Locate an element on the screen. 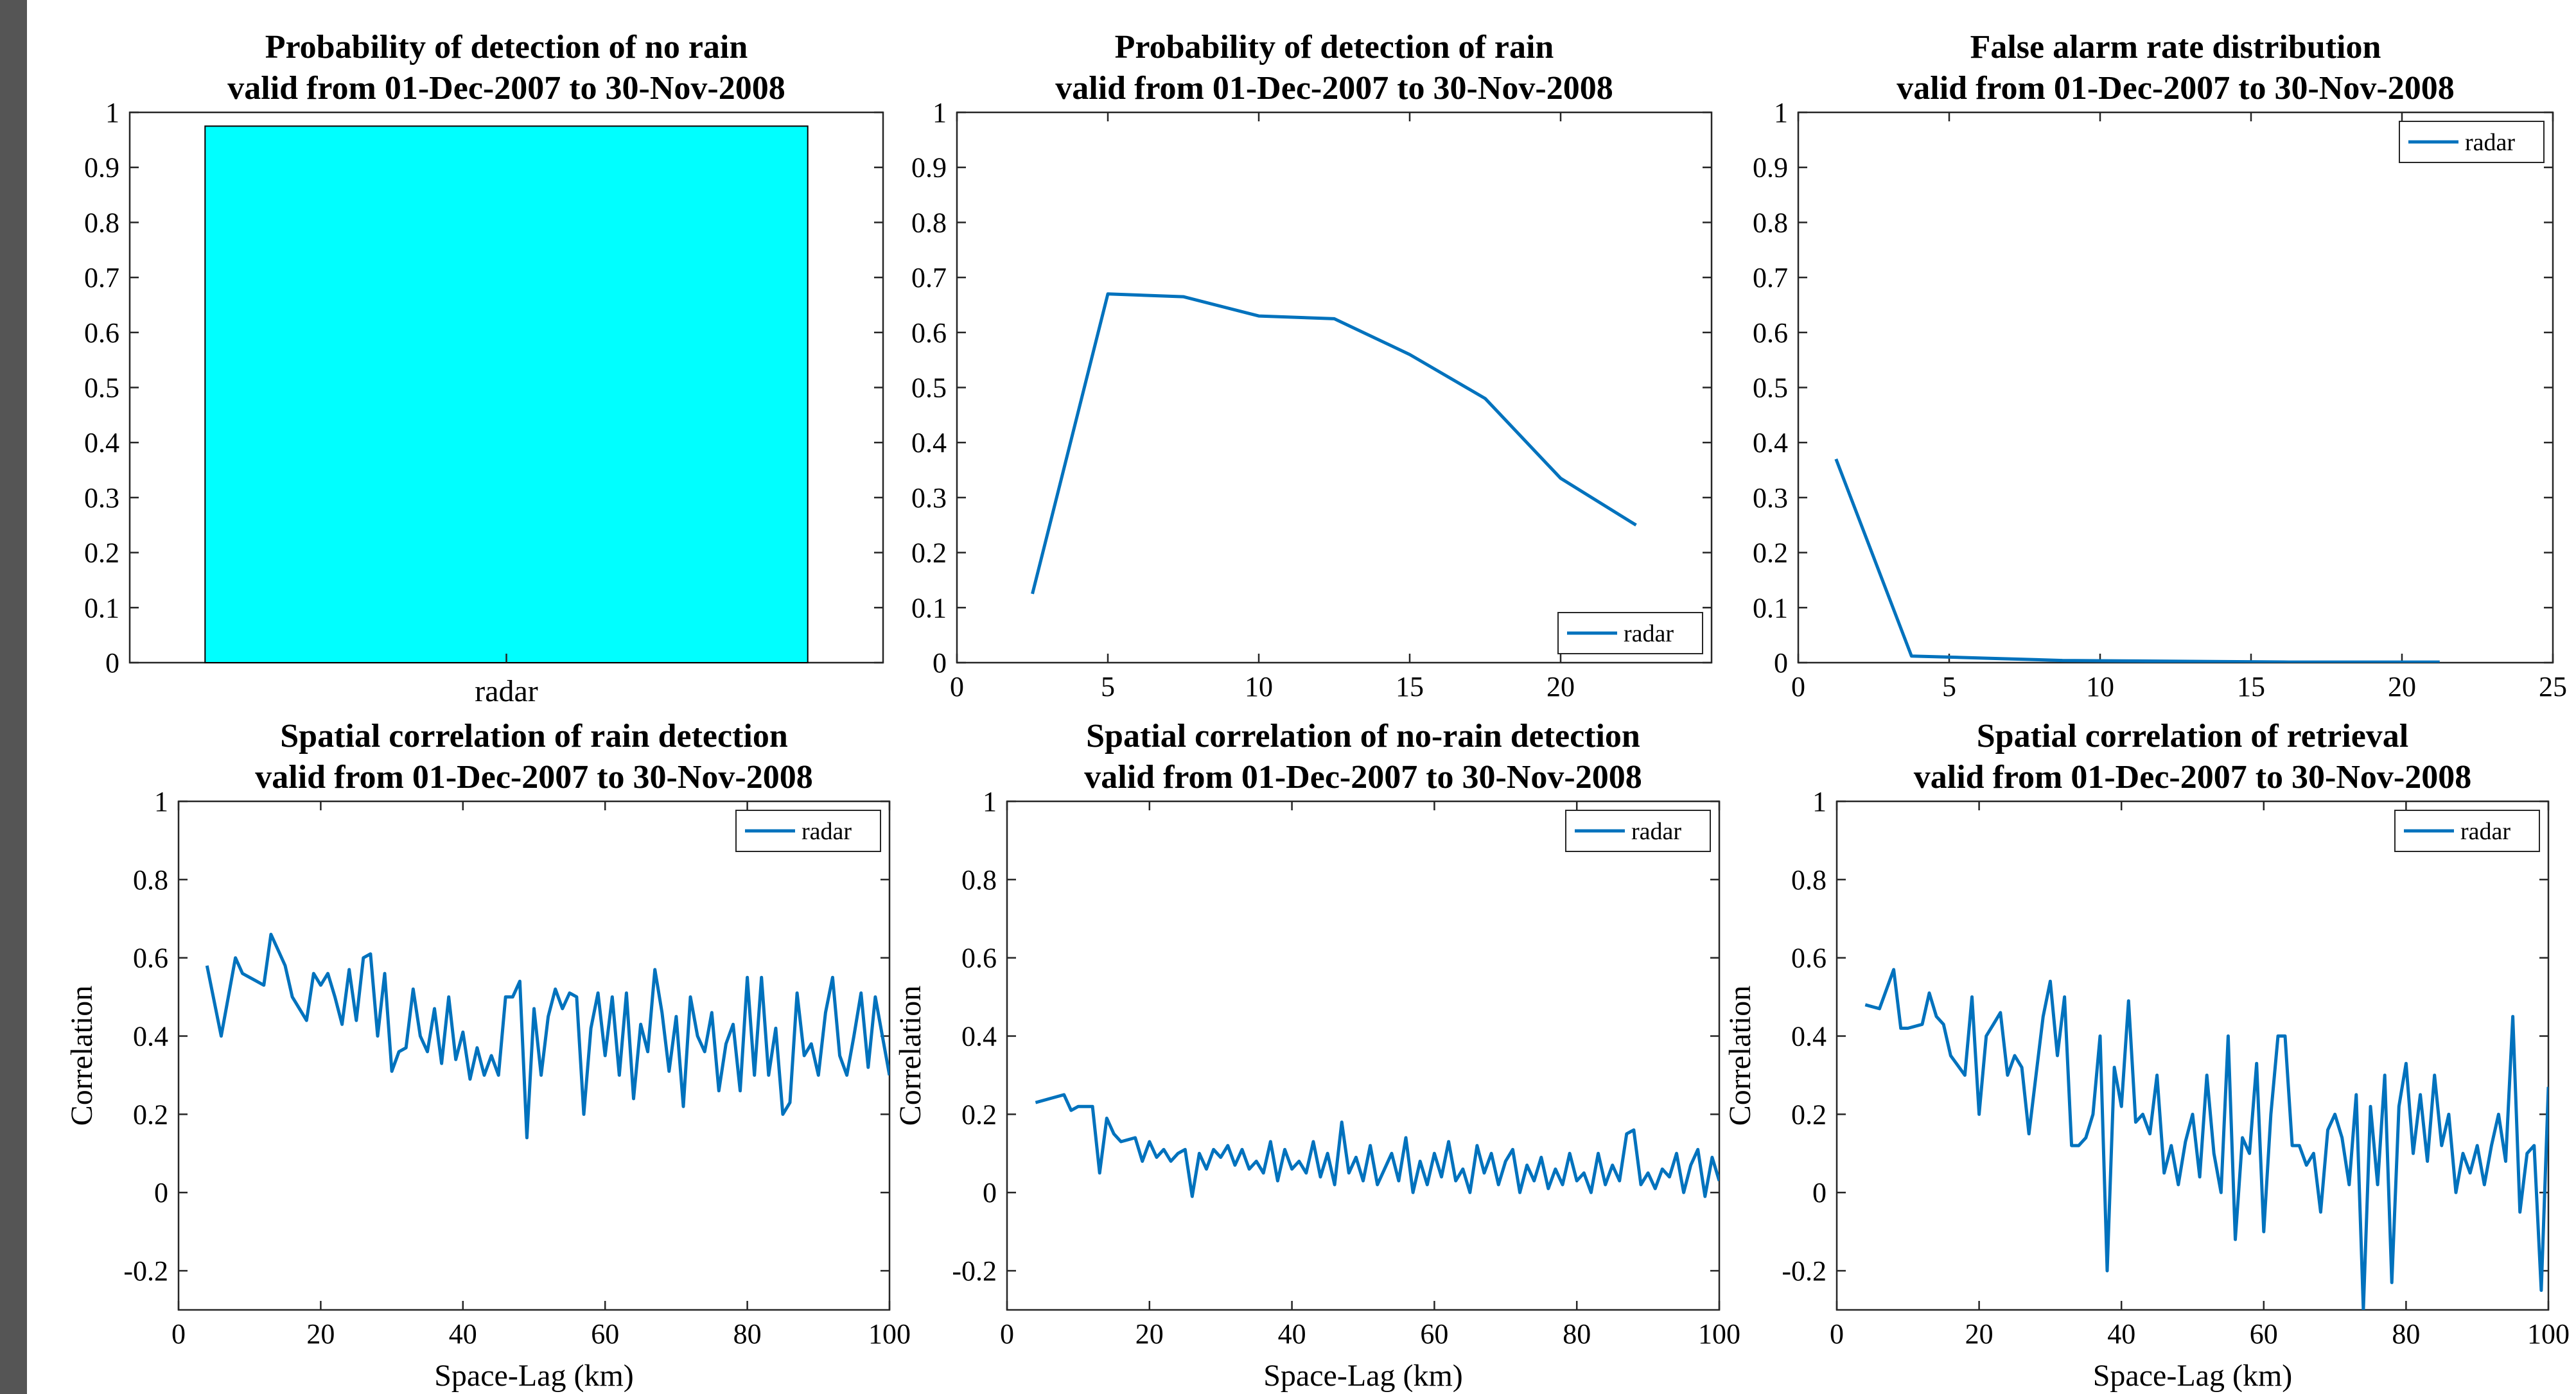  y-tick-label: 0.9 is located at coordinates (1770, 168).